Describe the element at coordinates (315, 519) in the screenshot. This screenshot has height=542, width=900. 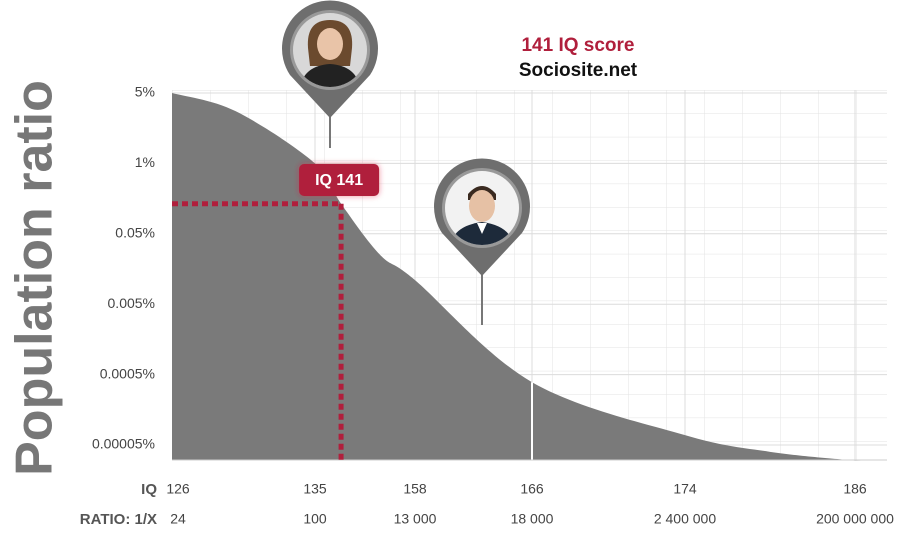
I see `x2-tick-label: 100` at that location.